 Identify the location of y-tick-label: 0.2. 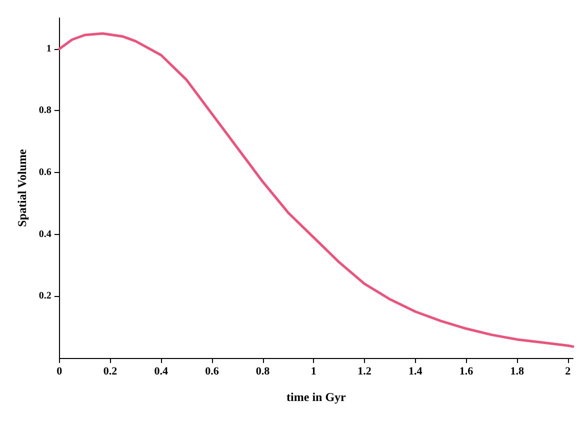
(45, 296).